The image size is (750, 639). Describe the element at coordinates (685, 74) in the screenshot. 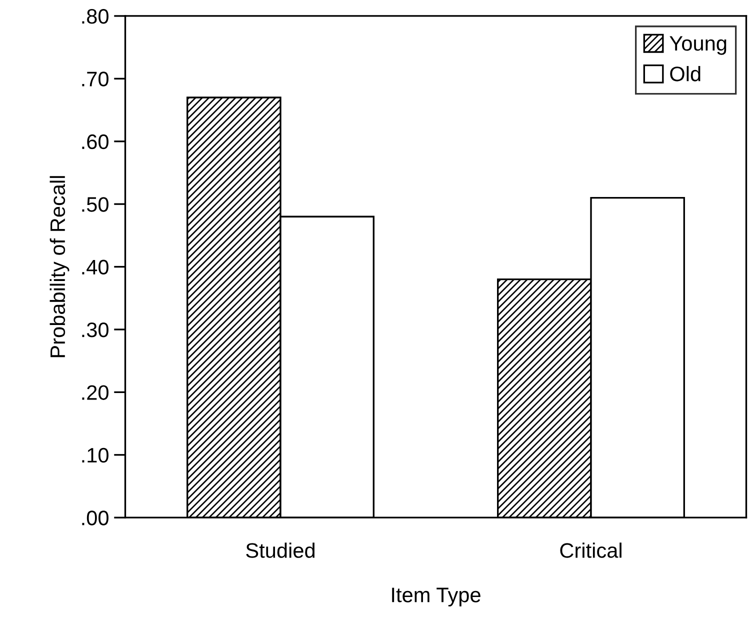

I see `legend-label: Old` at that location.